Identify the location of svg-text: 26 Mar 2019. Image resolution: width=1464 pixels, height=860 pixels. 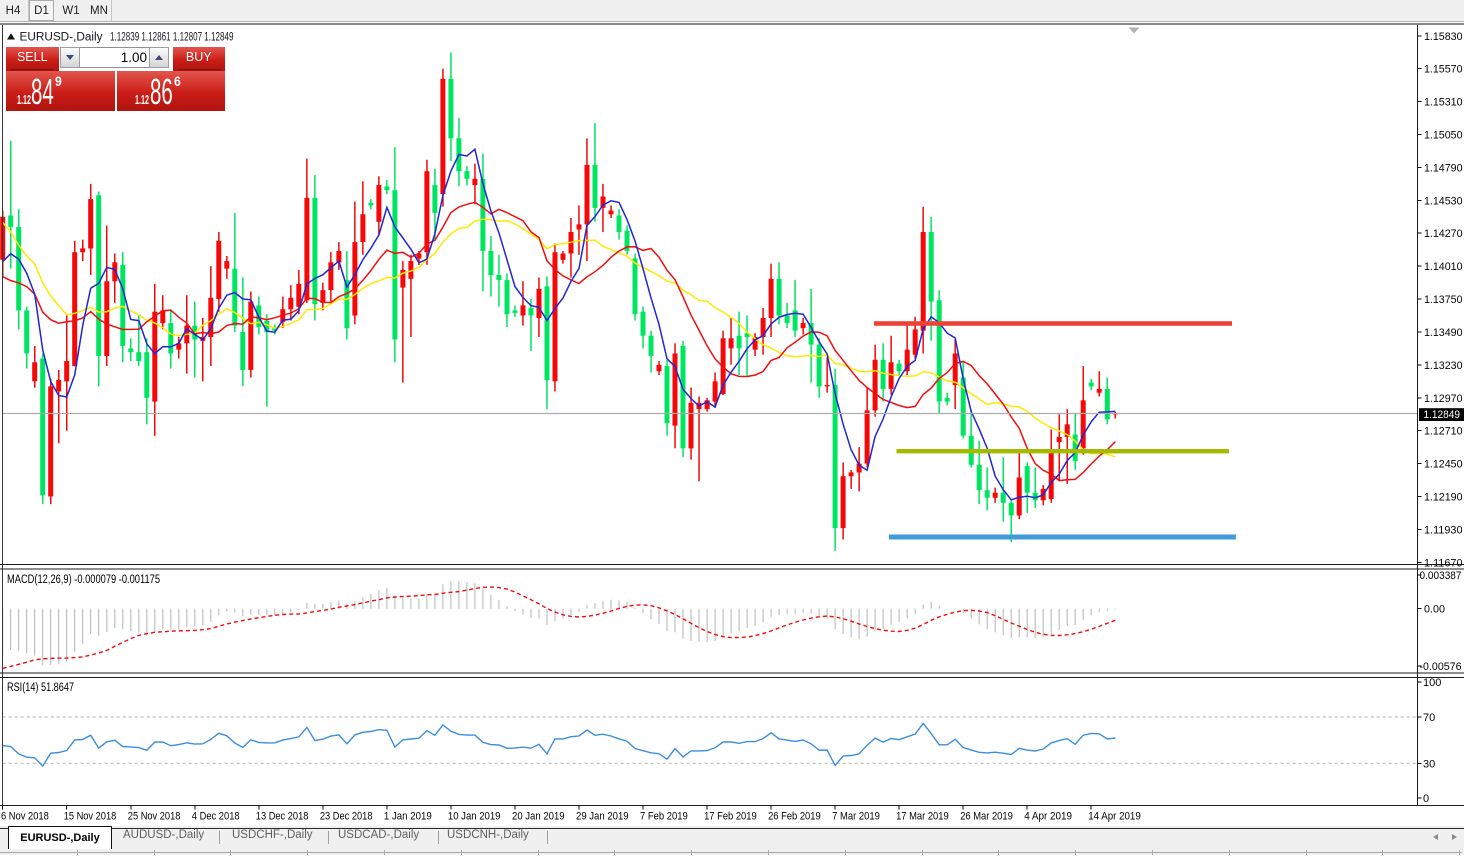
(986, 817).